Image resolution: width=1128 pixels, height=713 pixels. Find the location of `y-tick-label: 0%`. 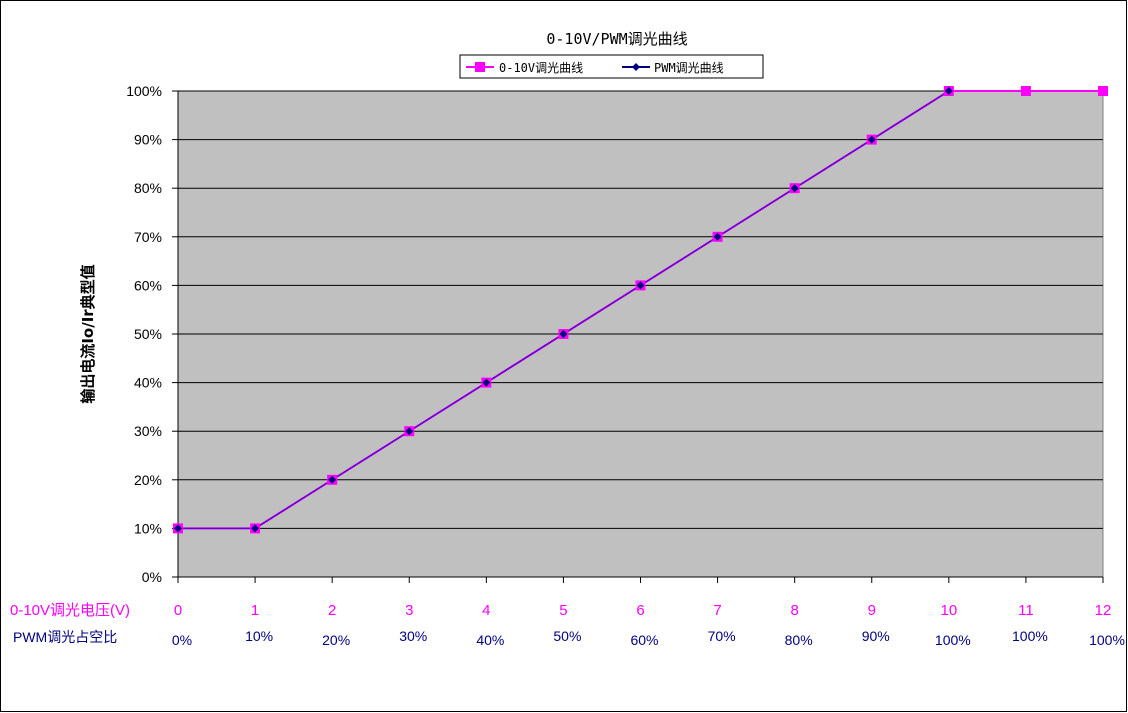

y-tick-label: 0% is located at coordinates (152, 577).